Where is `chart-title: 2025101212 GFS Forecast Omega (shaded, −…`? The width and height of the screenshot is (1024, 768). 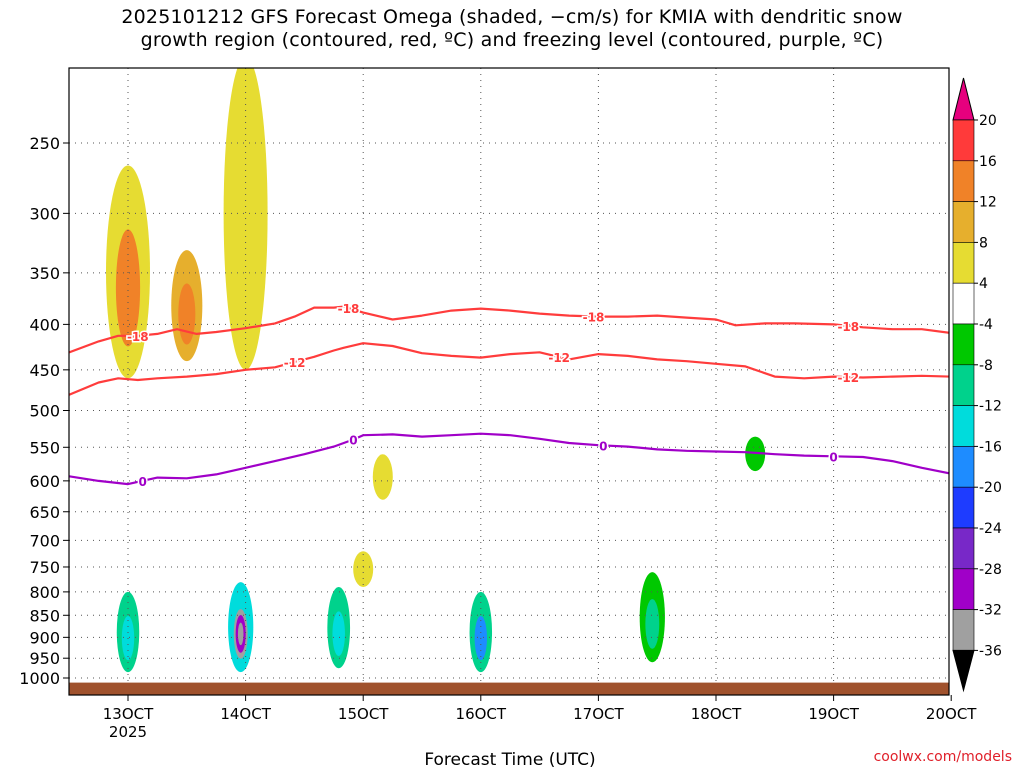 chart-title: 2025101212 GFS Forecast Omega (shaded, −… is located at coordinates (512, 29).